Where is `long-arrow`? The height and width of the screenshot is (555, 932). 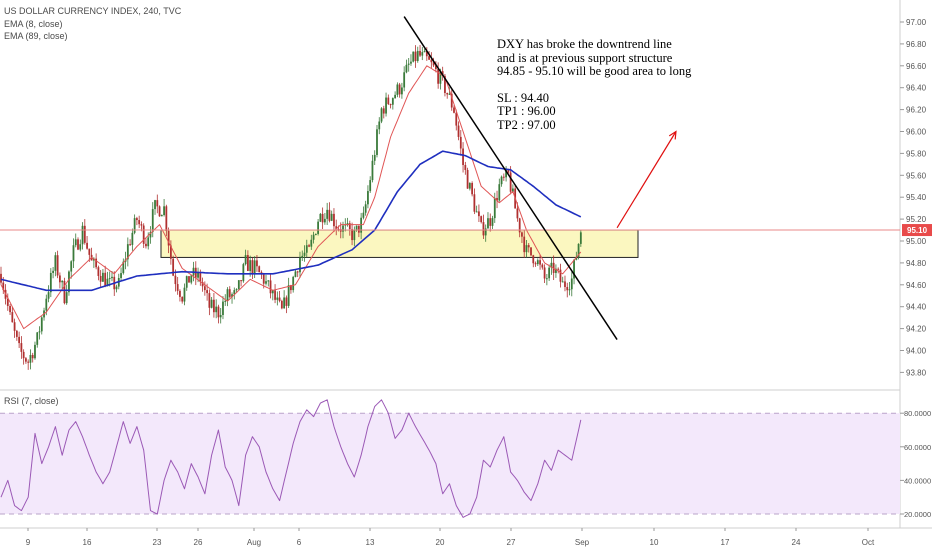 long-arrow is located at coordinates (646, 180).